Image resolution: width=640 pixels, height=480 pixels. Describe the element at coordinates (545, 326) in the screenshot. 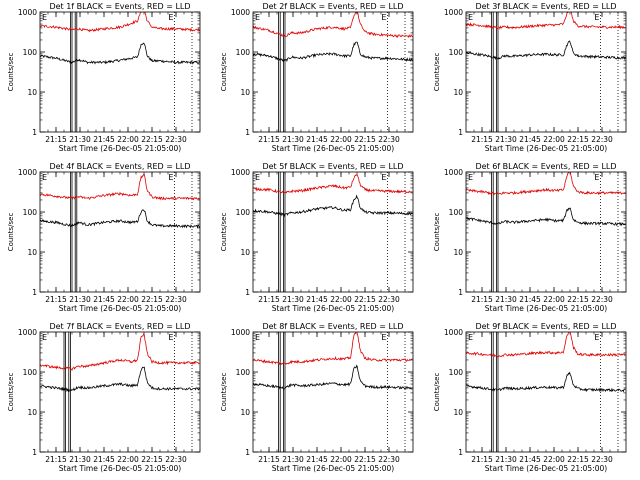

I see `panel-title: Det 9f BLACK = Events, RED = LLD` at that location.